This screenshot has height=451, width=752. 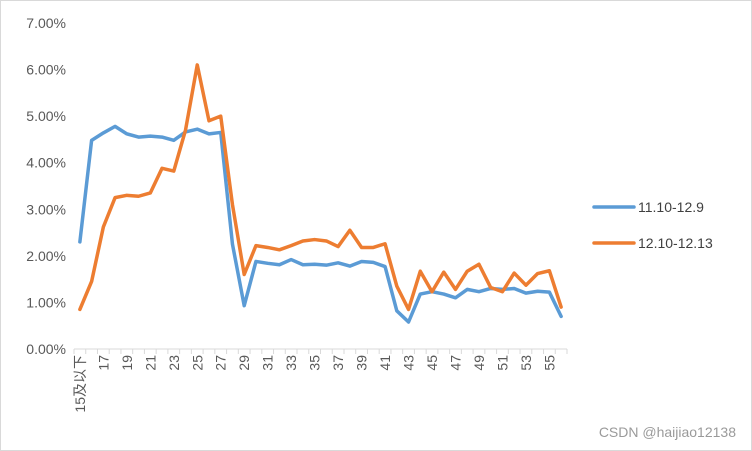 What do you see at coordinates (338, 363) in the screenshot?
I see `x-tick-label: 37` at bounding box center [338, 363].